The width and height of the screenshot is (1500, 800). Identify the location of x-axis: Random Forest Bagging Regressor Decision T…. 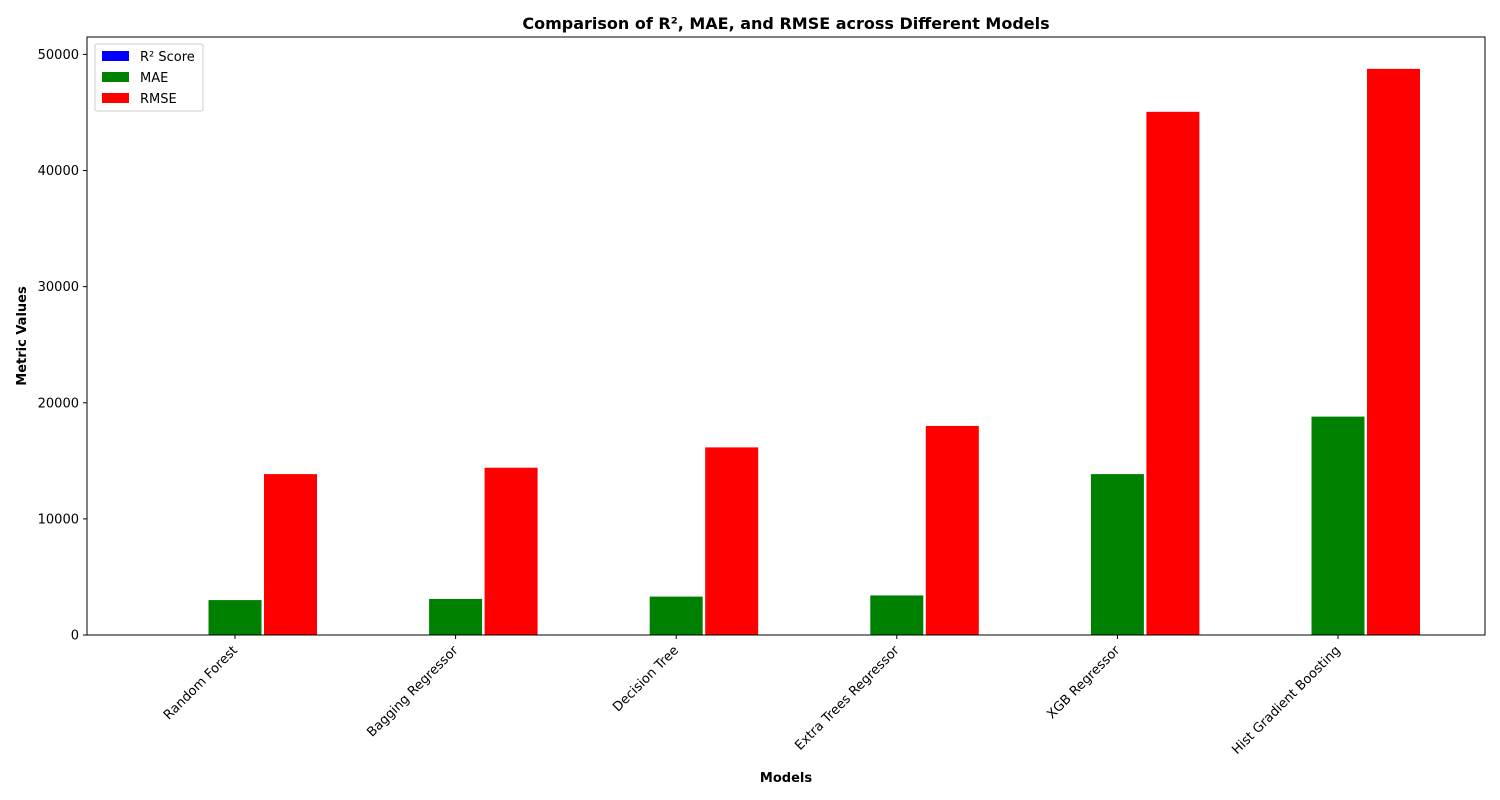
(752, 696).